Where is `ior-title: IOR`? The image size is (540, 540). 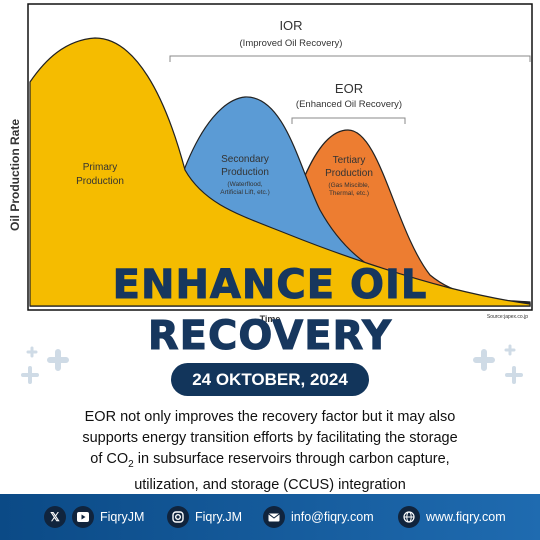 ior-title: IOR is located at coordinates (290, 25).